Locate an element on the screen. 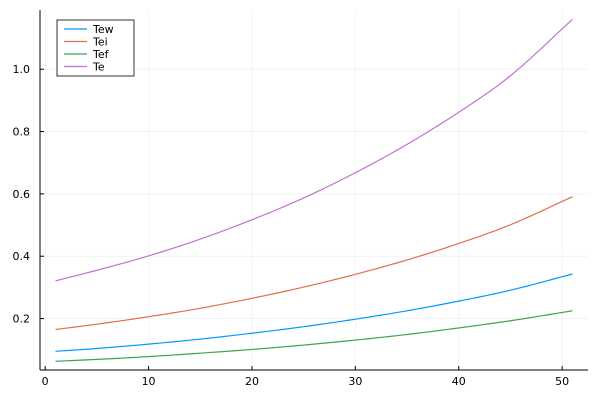 This screenshot has height=400, width=600. legend-label: Tei is located at coordinates (100, 42).